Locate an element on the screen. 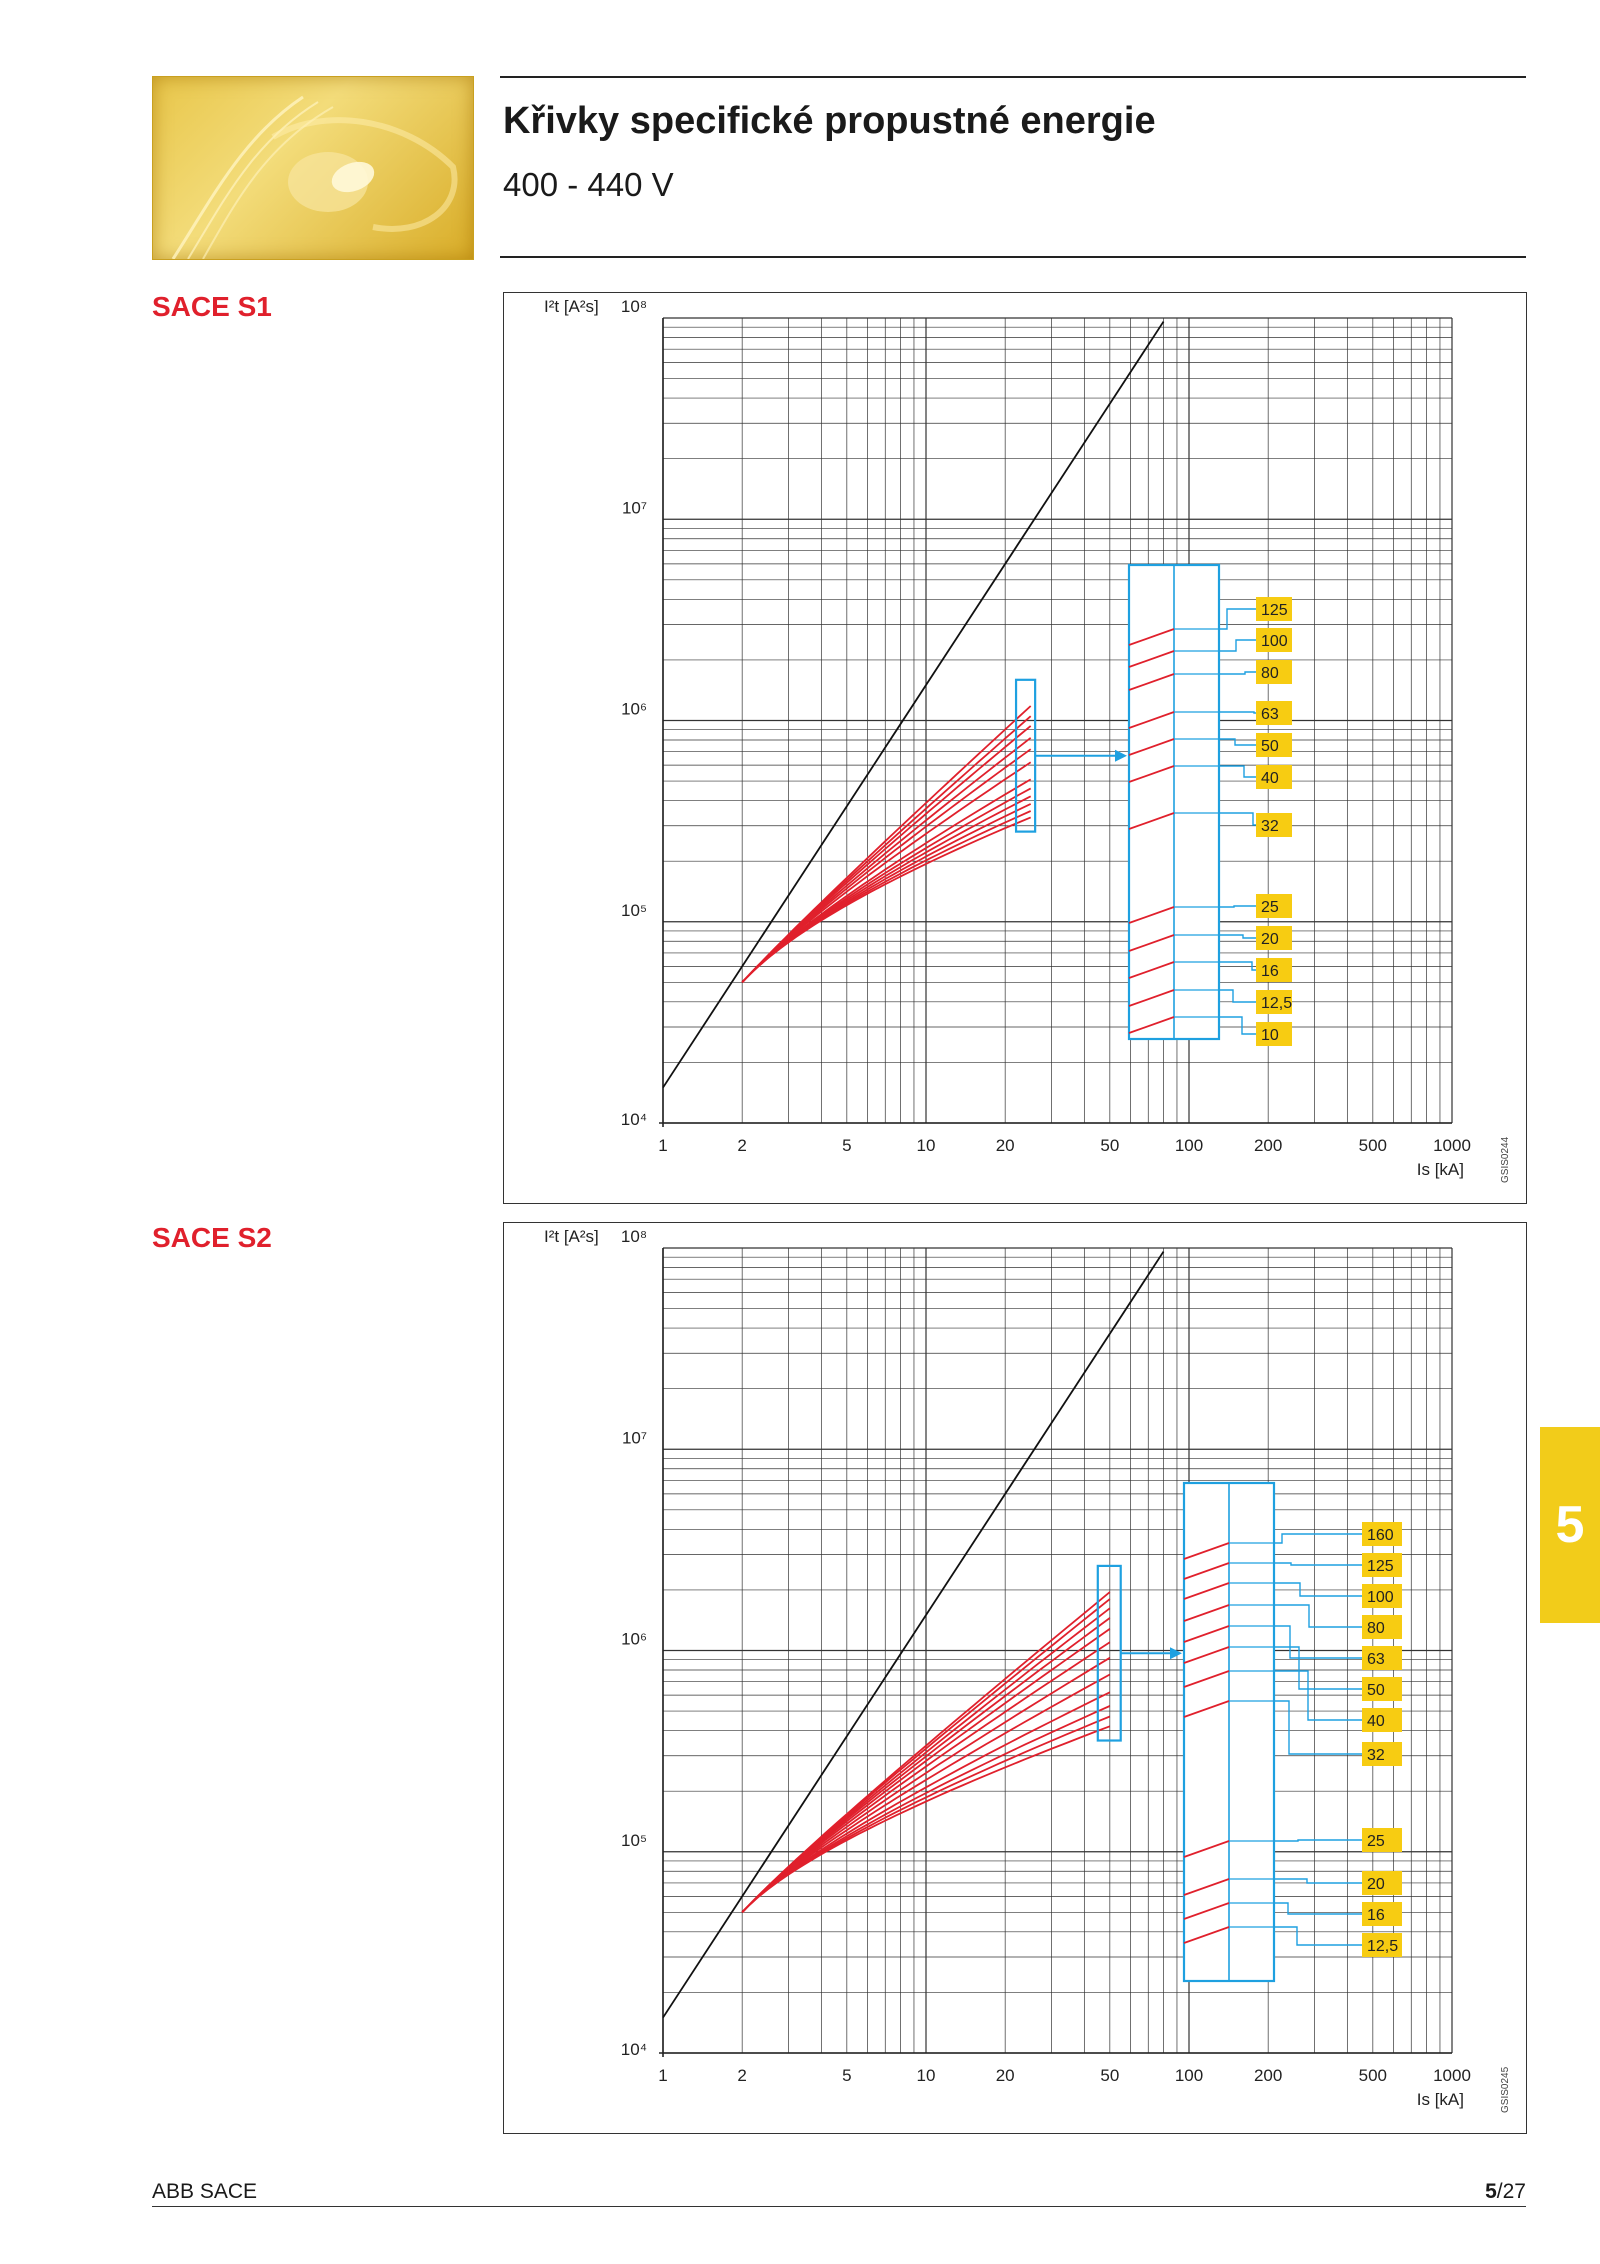 The height and width of the screenshot is (2264, 1600). series-label: 63 is located at coordinates (1376, 1659).